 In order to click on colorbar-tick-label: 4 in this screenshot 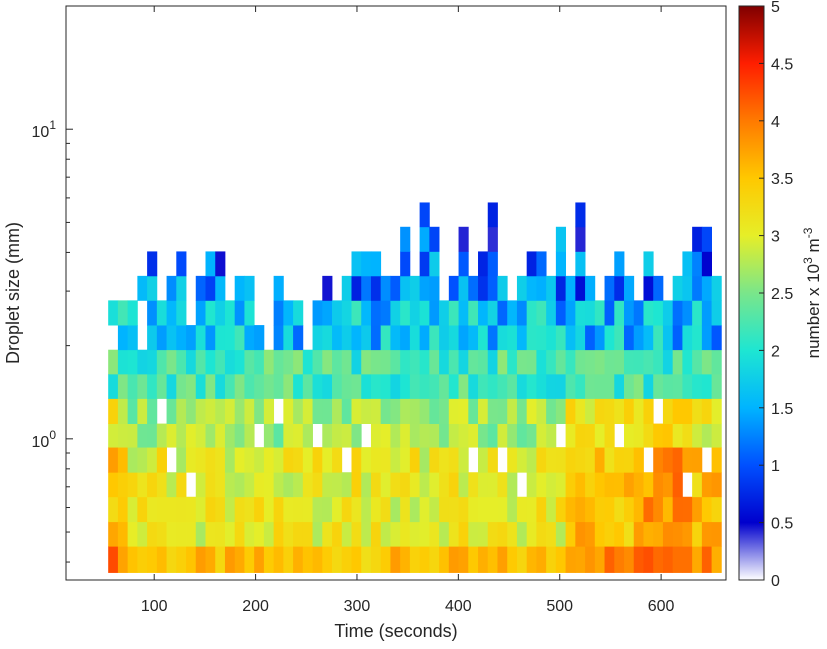, I will do `click(775, 122)`.